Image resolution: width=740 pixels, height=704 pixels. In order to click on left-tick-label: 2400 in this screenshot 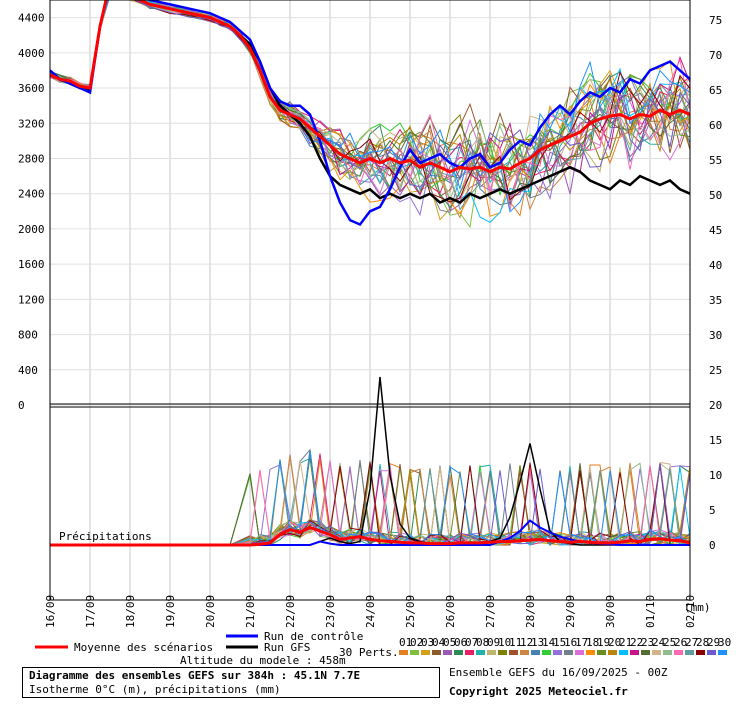, I will do `click(31, 194)`.